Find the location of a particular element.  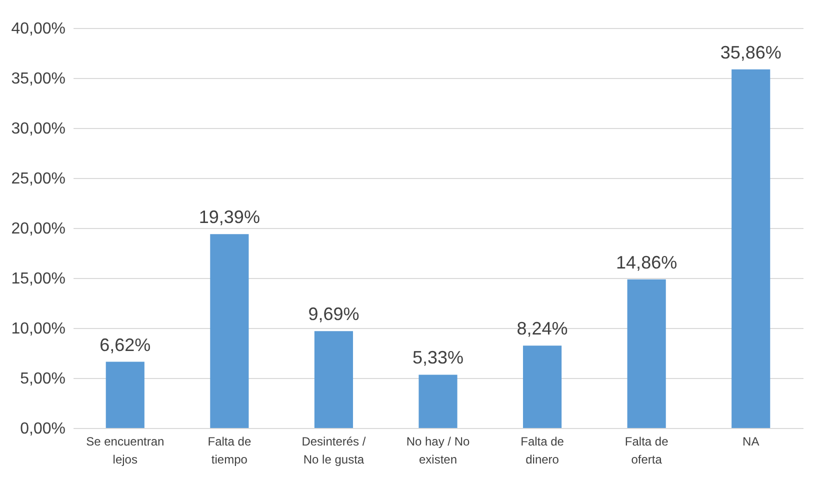

data-label: 19,39% is located at coordinates (229, 217).